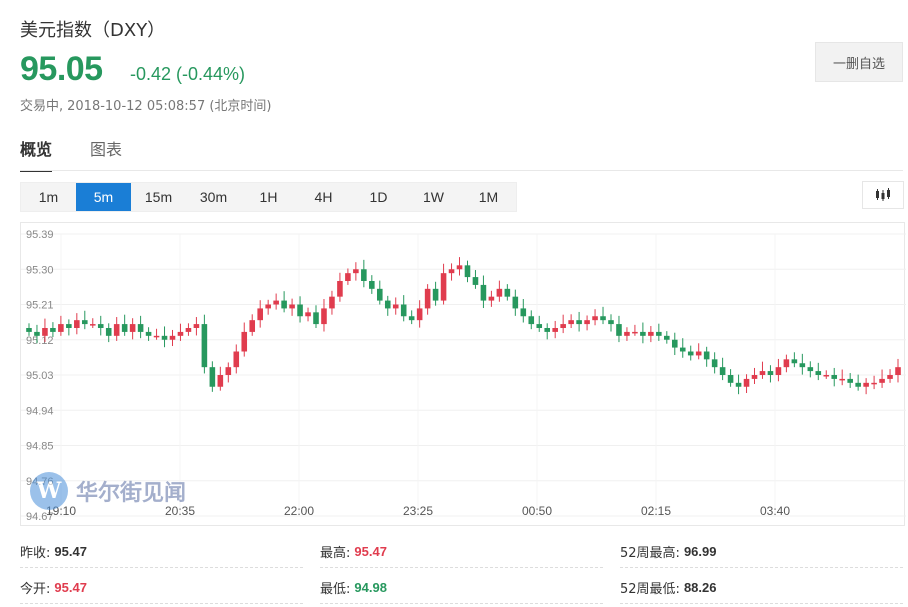 The image size is (908, 607). Describe the element at coordinates (378, 197) in the screenshot. I see `period-1d: 1D` at that location.